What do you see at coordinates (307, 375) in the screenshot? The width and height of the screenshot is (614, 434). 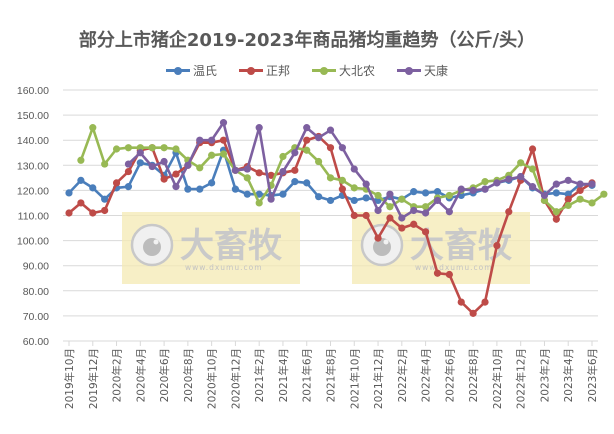 I see `x-tick-label: 2021年6月` at bounding box center [307, 375].